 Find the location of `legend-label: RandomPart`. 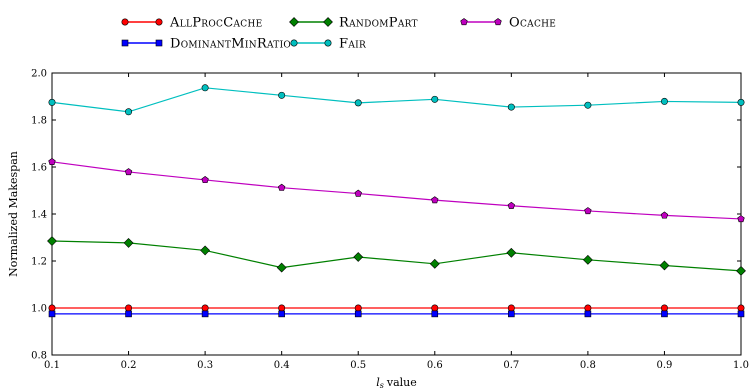

legend-label: RandomPart is located at coordinates (378, 23).